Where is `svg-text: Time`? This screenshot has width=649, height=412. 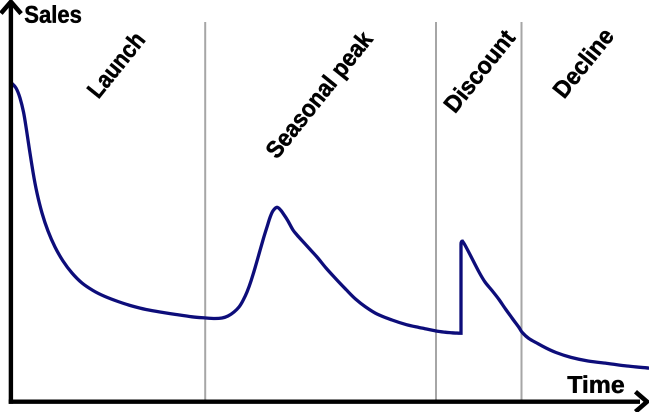
svg-text: Time is located at coordinates (596, 385).